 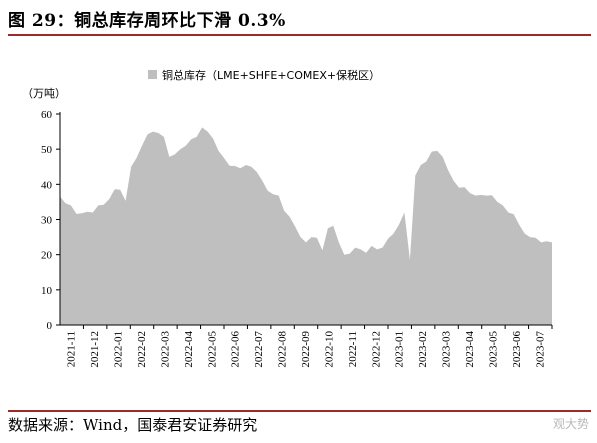 What do you see at coordinates (72, 349) in the screenshot?
I see `x-tick-label: 2021-11` at bounding box center [72, 349].